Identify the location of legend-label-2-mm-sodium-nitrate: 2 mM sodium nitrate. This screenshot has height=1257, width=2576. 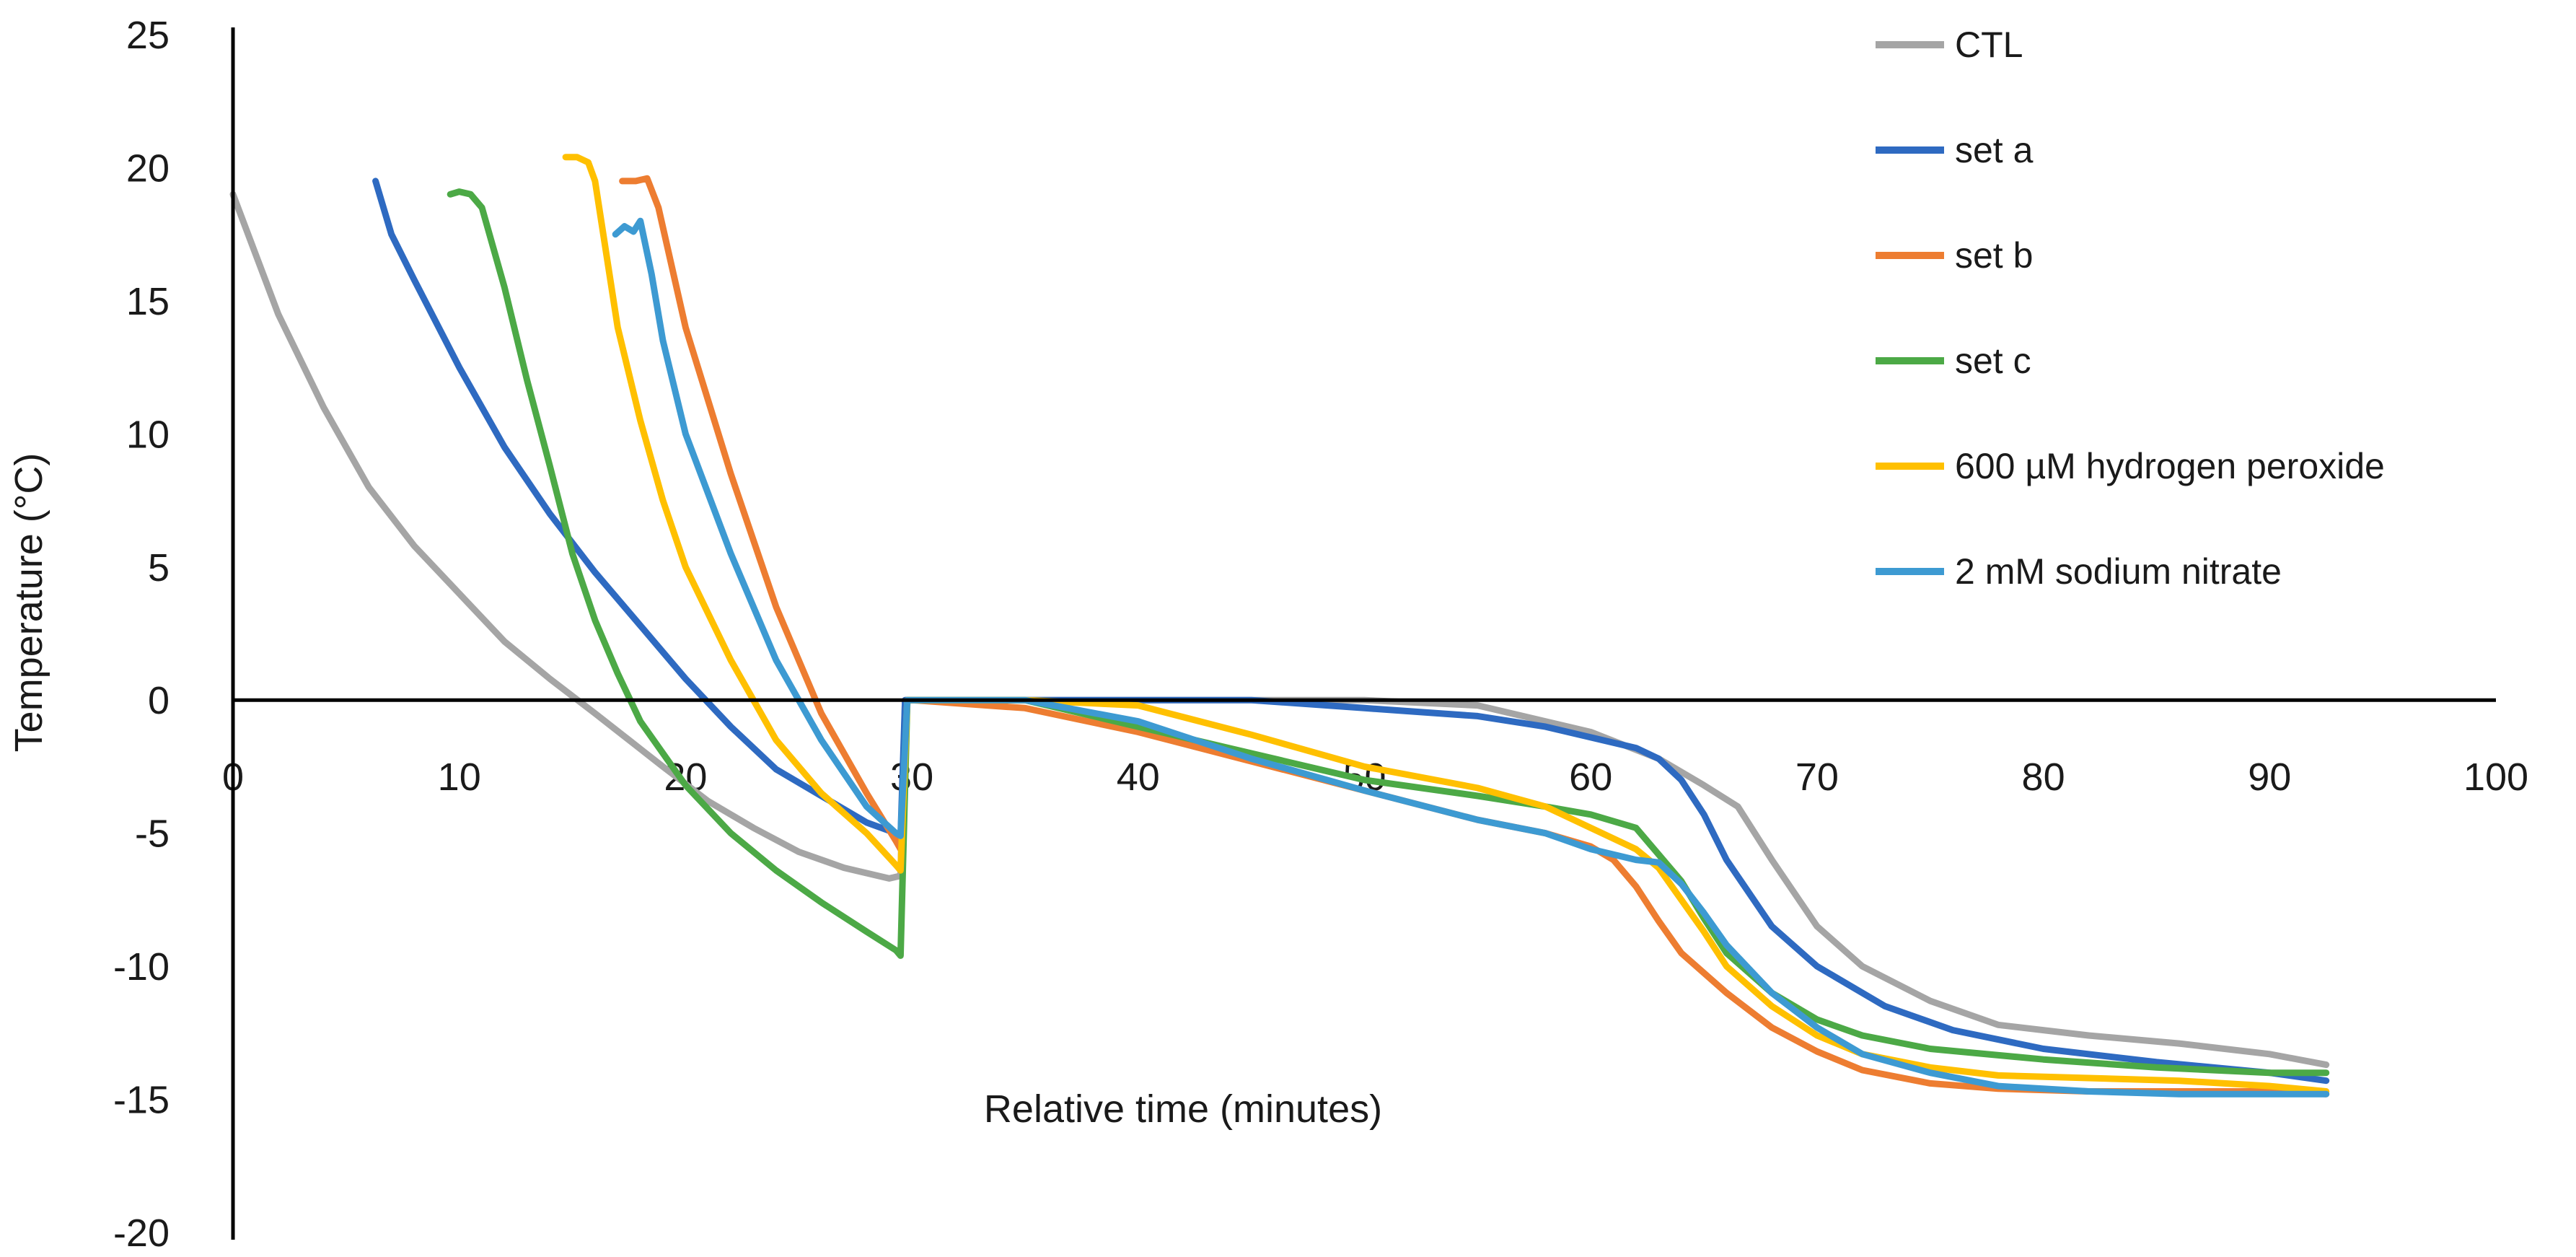
(2118, 571).